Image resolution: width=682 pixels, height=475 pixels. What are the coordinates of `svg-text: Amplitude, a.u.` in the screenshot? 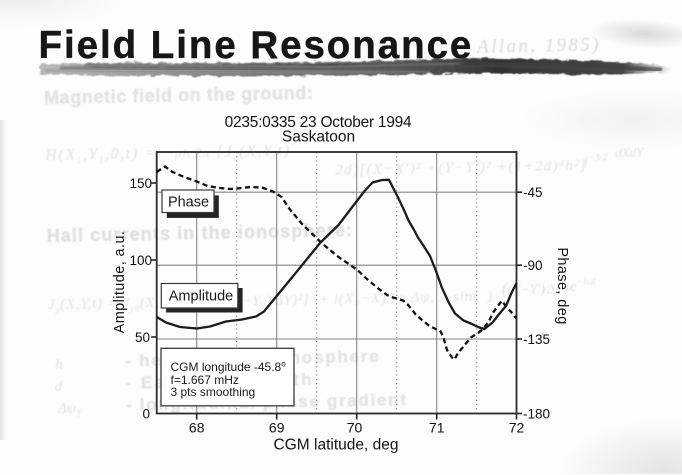 It's located at (120, 282).